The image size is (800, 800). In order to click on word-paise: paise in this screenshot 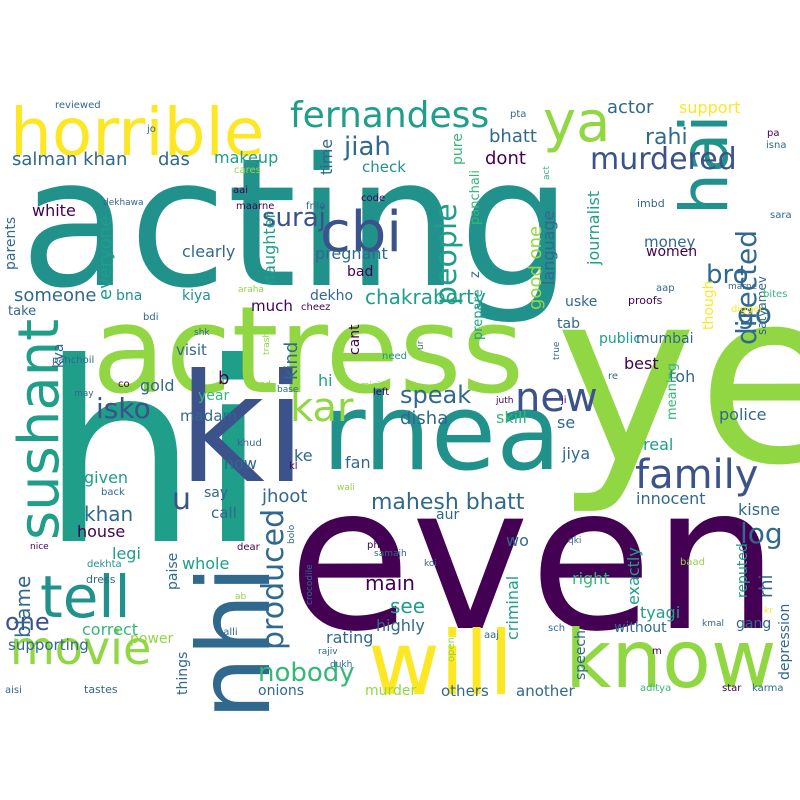, I will do `click(173, 571)`.